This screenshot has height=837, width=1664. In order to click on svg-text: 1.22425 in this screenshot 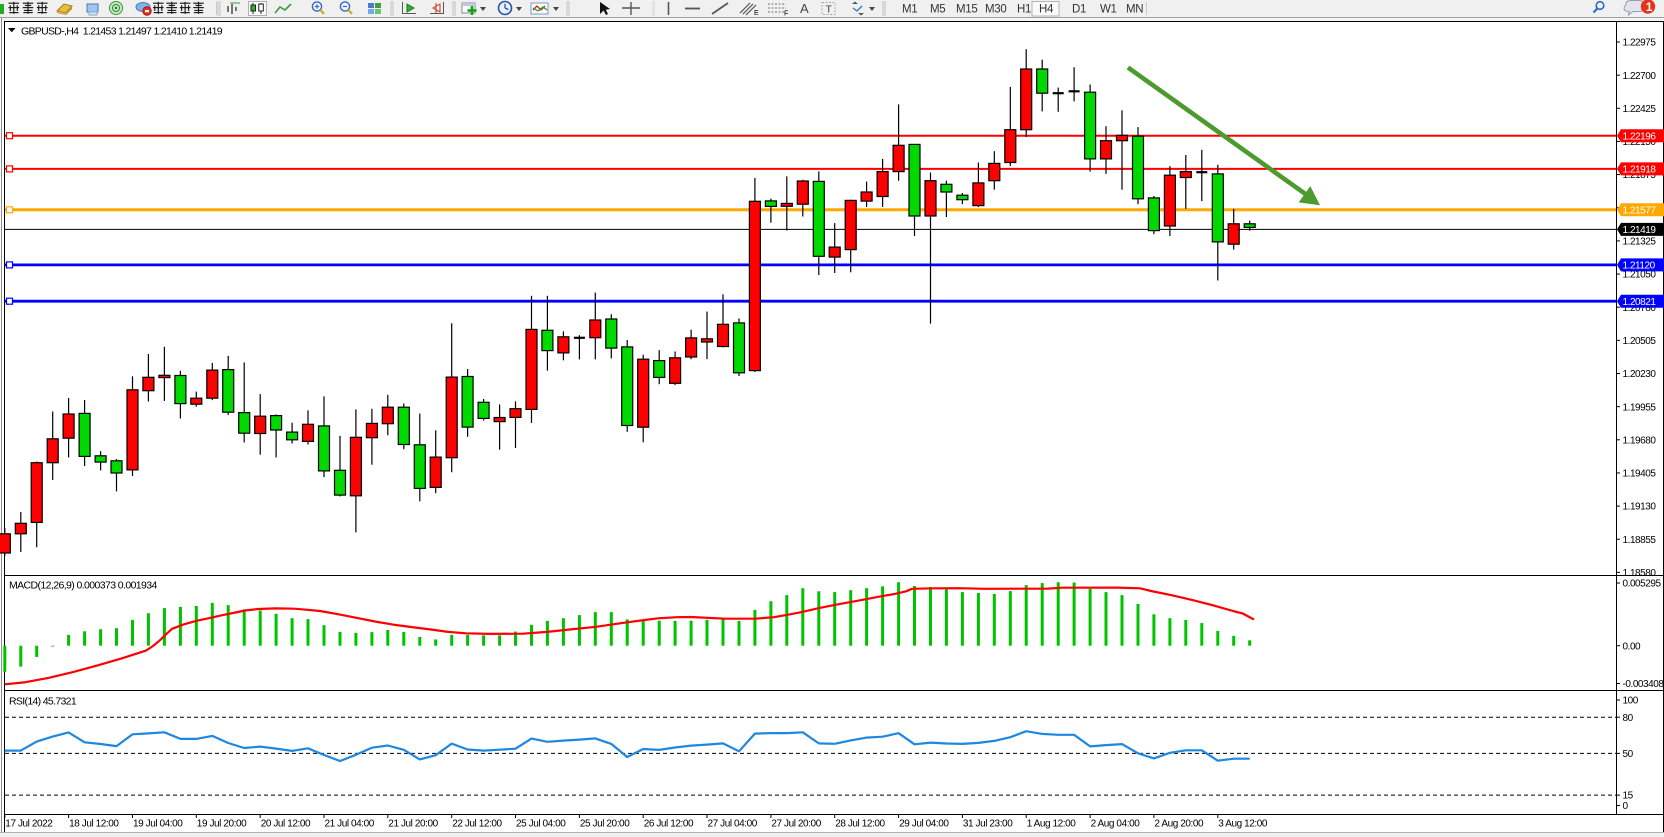, I will do `click(1640, 109)`.